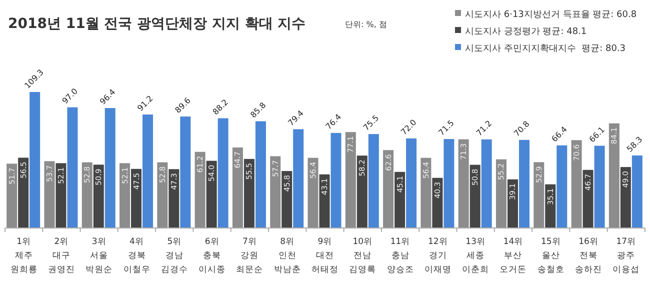 This screenshot has width=650, height=282. I want to click on legend-label: 시도지사 긍정평가 평균: 48.1, so click(526, 32).